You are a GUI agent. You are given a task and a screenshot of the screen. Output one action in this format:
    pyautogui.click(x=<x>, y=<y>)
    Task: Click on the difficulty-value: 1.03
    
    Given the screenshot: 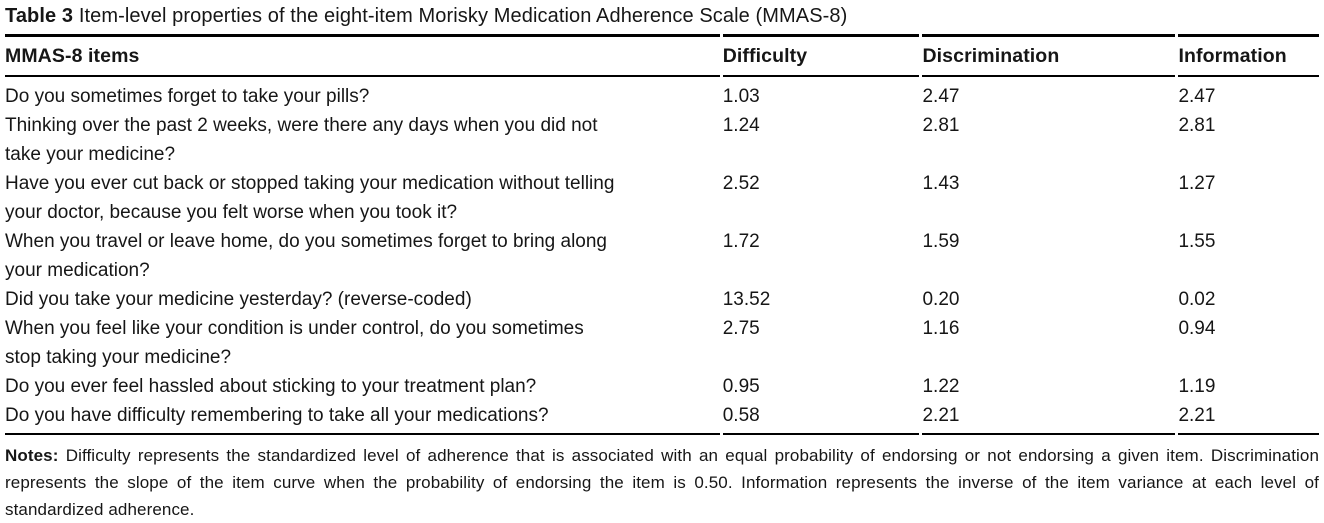 What is the action you would take?
    pyautogui.click(x=741, y=96)
    